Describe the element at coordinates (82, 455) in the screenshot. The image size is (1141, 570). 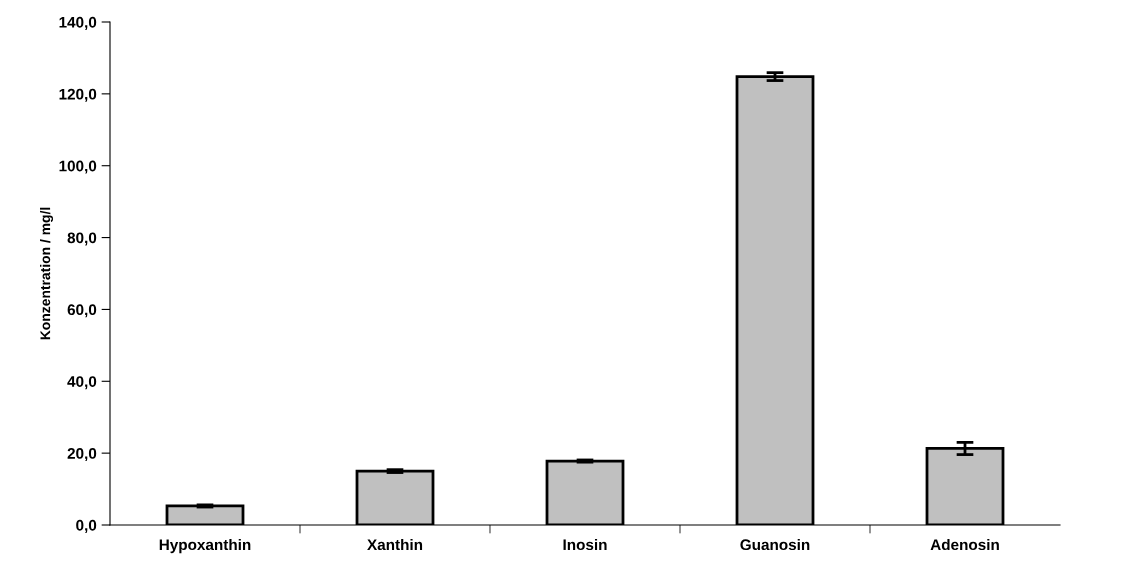
I see `y-tick-label: 20,0` at that location.